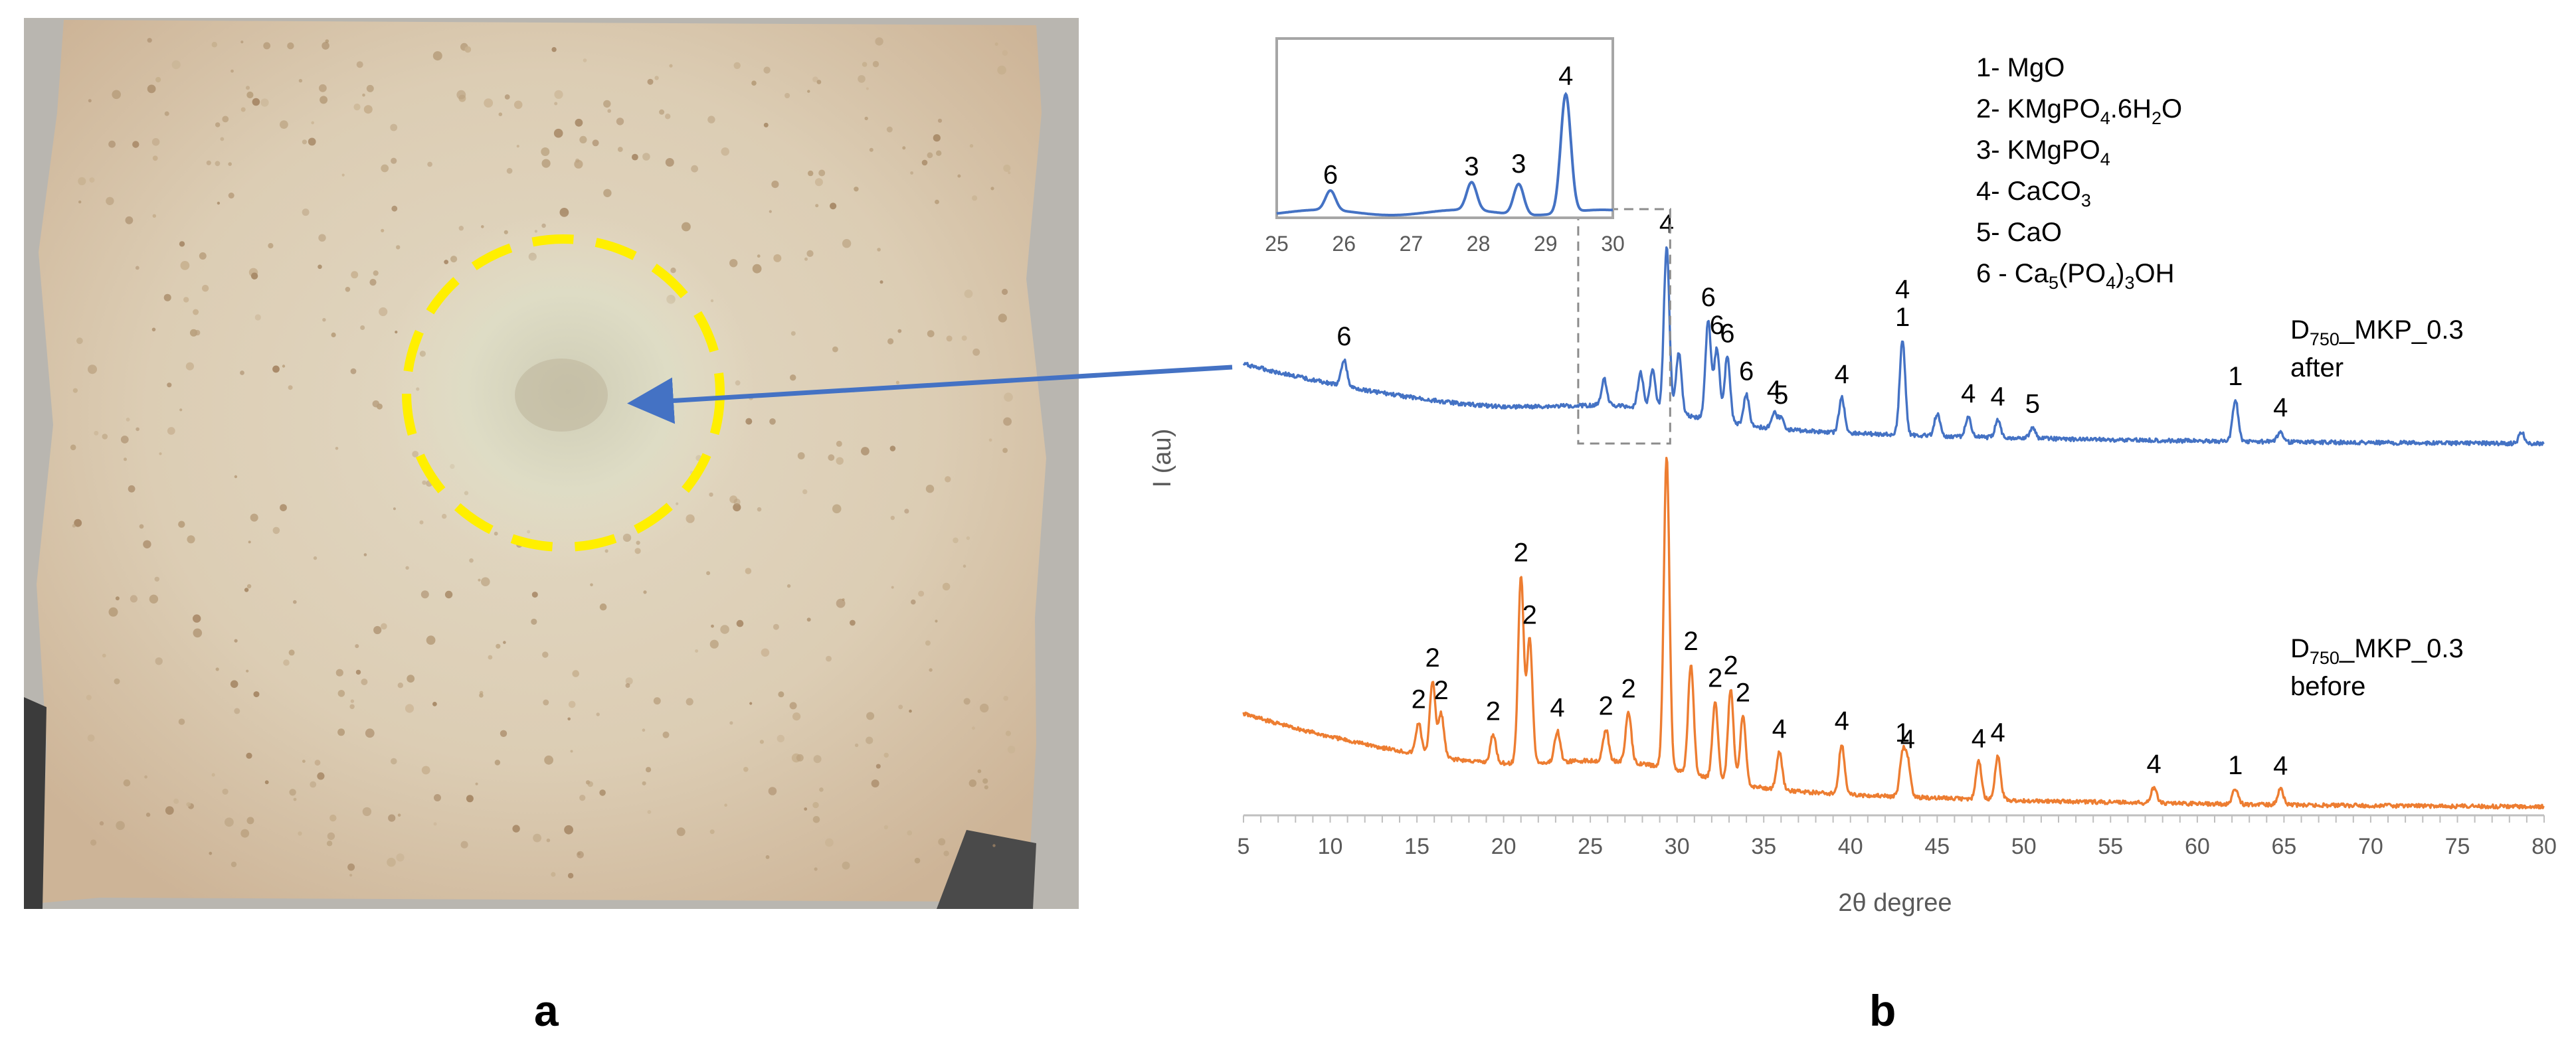  What do you see at coordinates (1444, 154) in the screenshot?
I see `inset-series-line` at bounding box center [1444, 154].